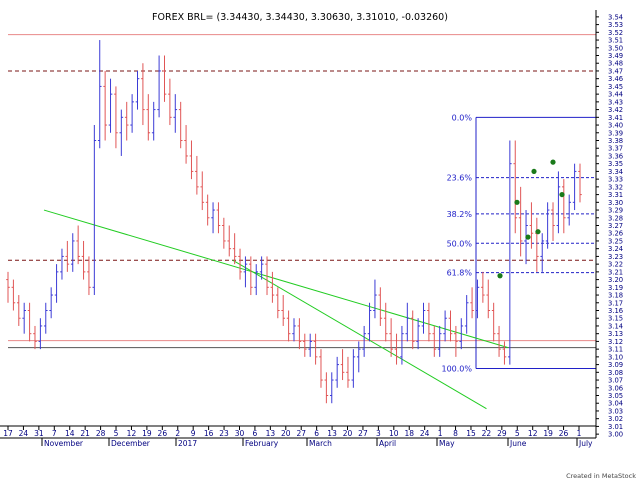  I want to click on swing-points, so click(531, 219).